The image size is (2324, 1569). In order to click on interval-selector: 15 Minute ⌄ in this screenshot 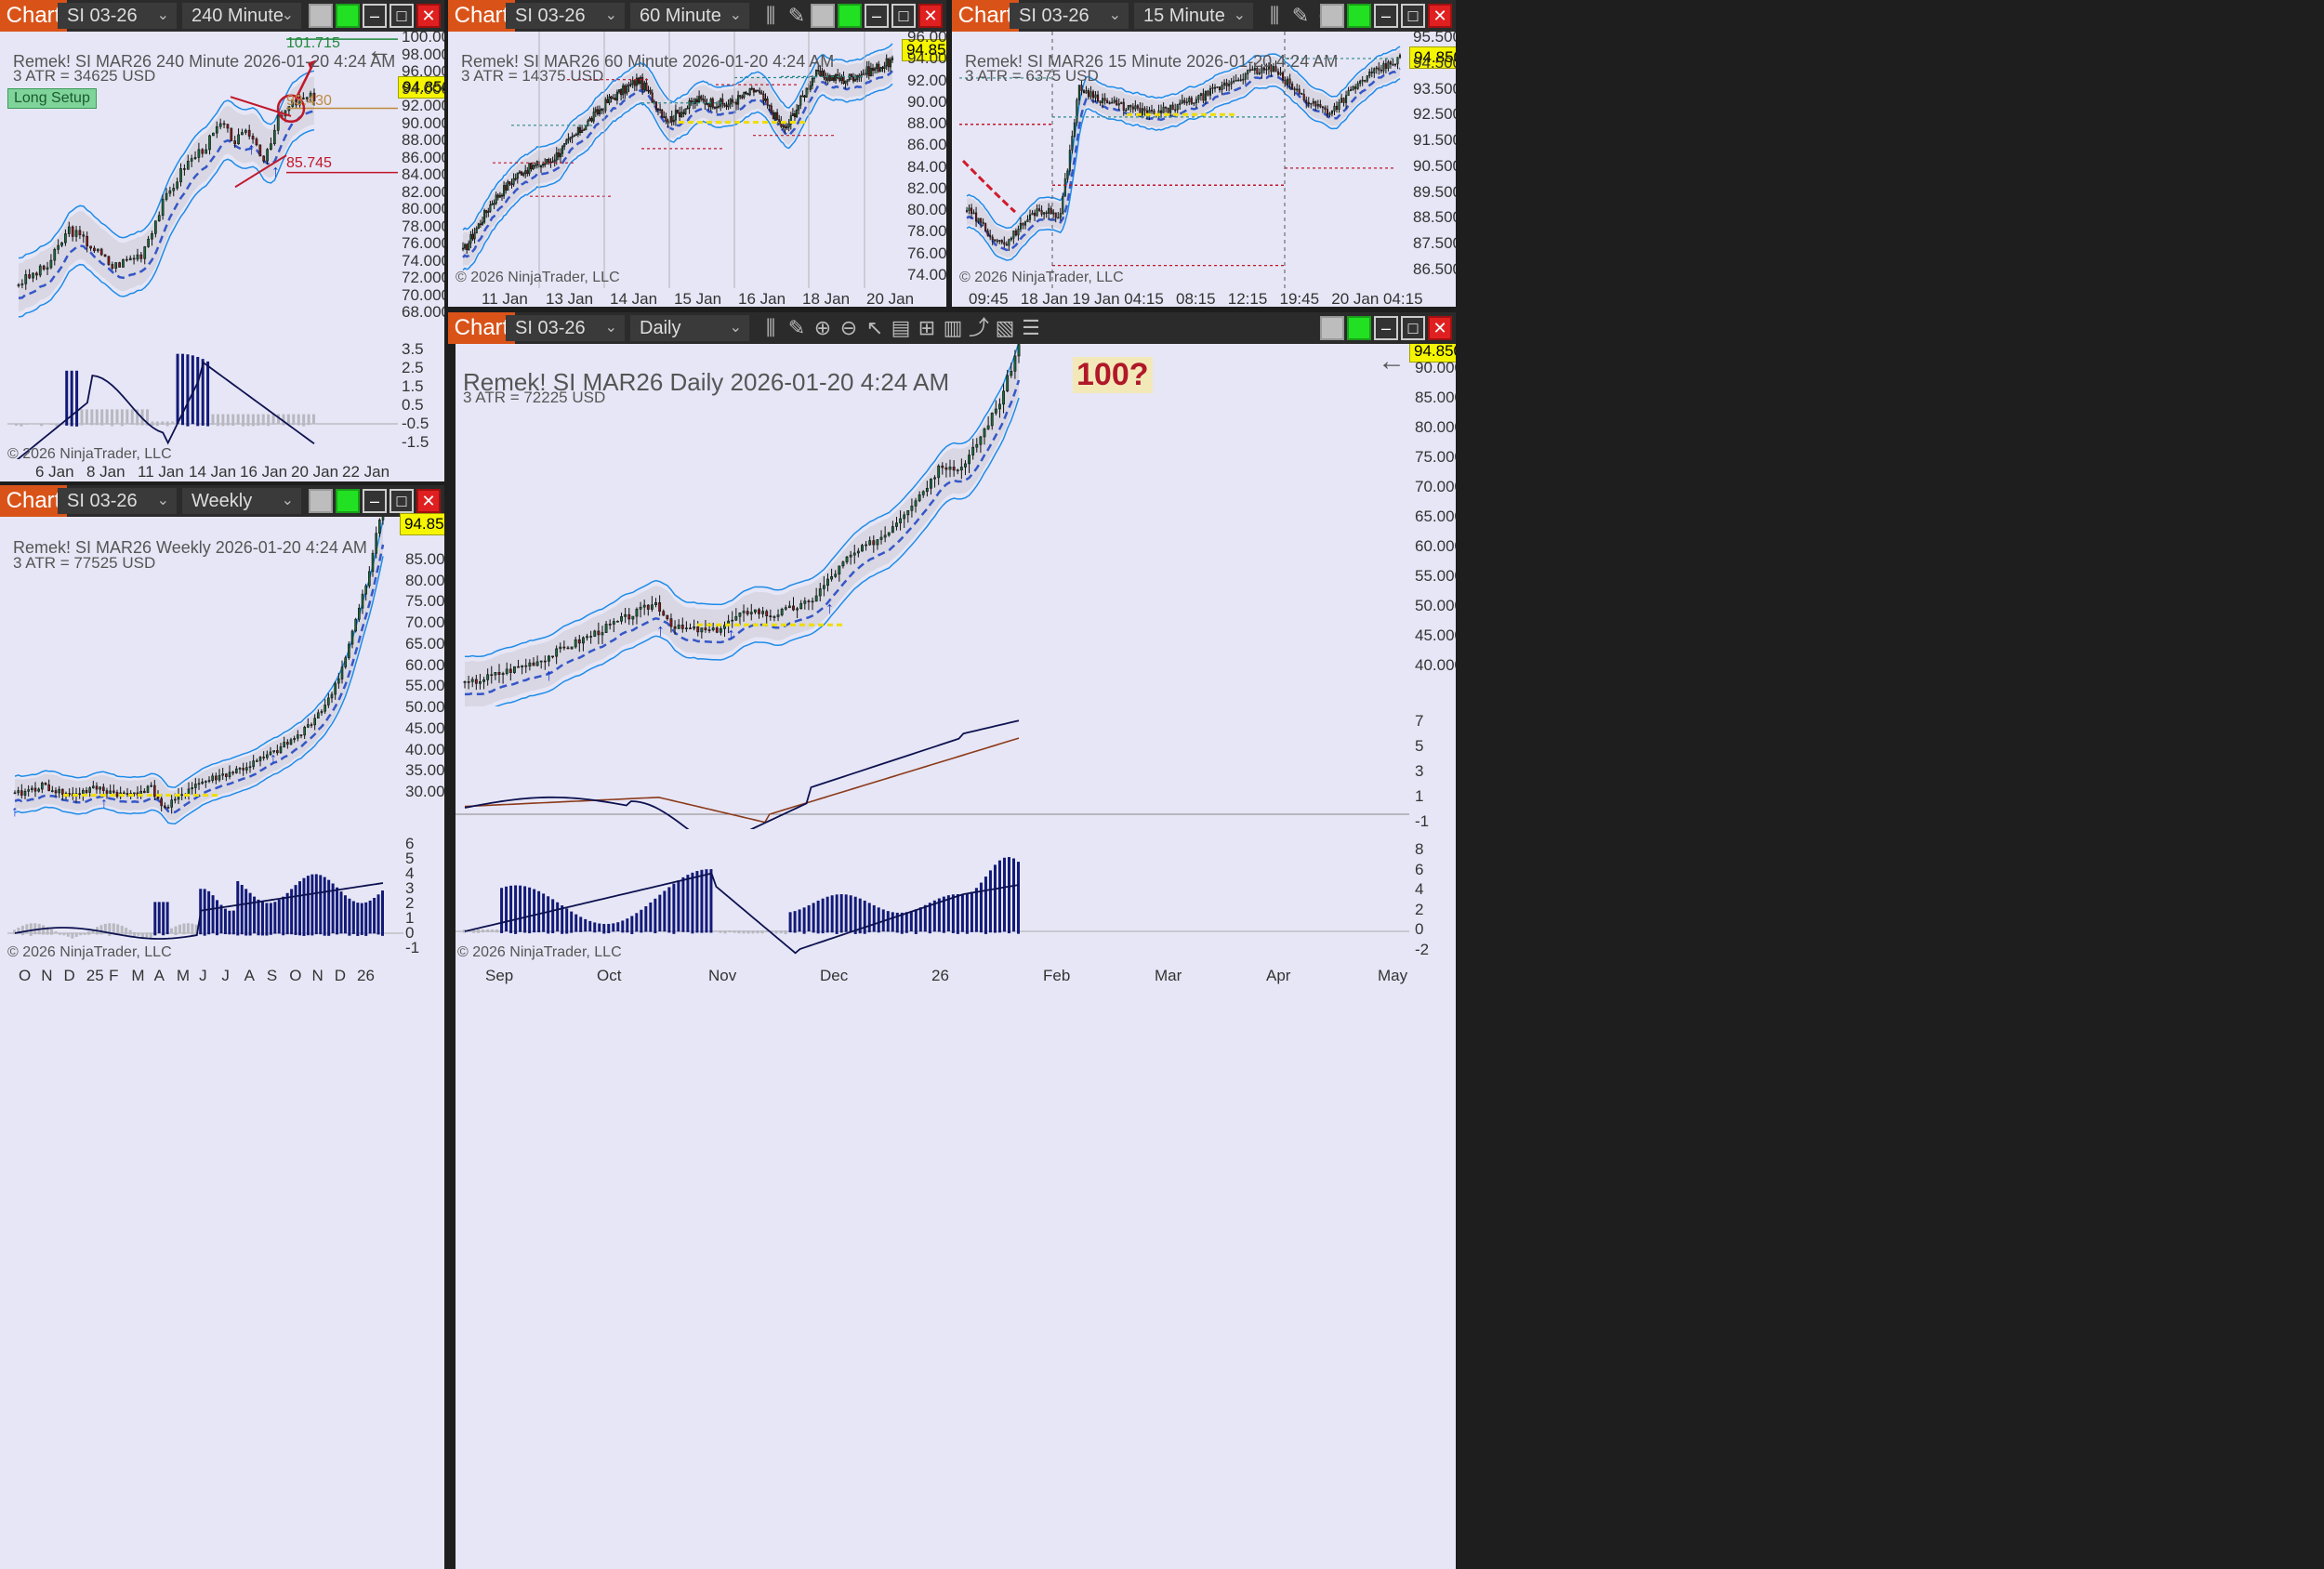, I will do `click(1193, 16)`.